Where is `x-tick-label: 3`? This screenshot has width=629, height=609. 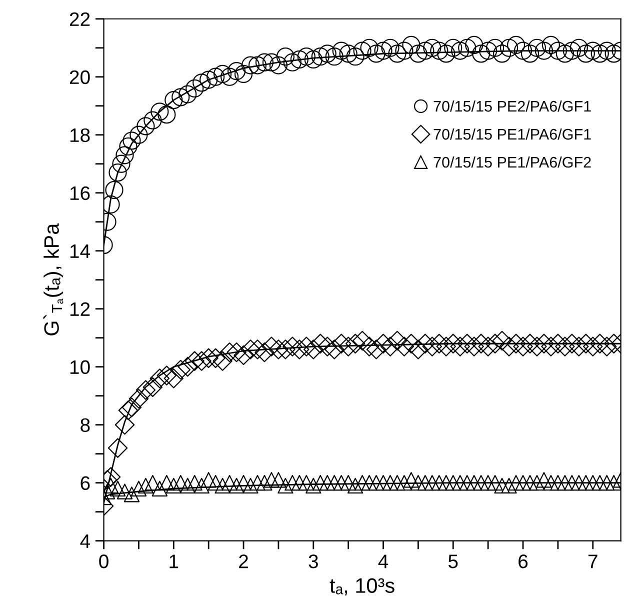 x-tick-label: 3 is located at coordinates (313, 561).